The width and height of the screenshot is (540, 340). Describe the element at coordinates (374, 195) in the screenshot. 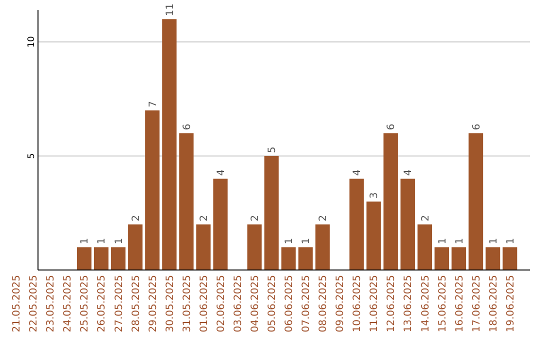

I see `data-label: 3` at that location.